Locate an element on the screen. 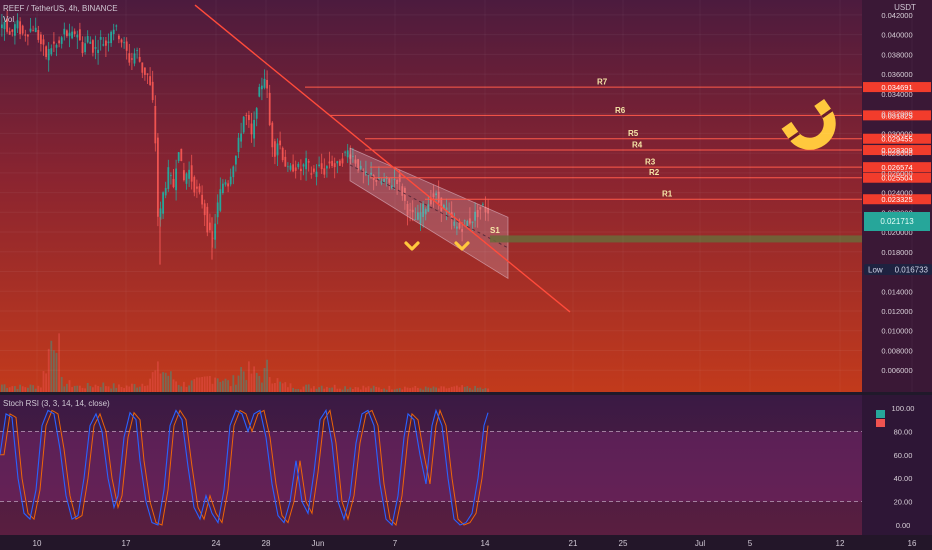 This screenshot has width=932, height=550. current-price-tag: 0.021713 is located at coordinates (897, 221).